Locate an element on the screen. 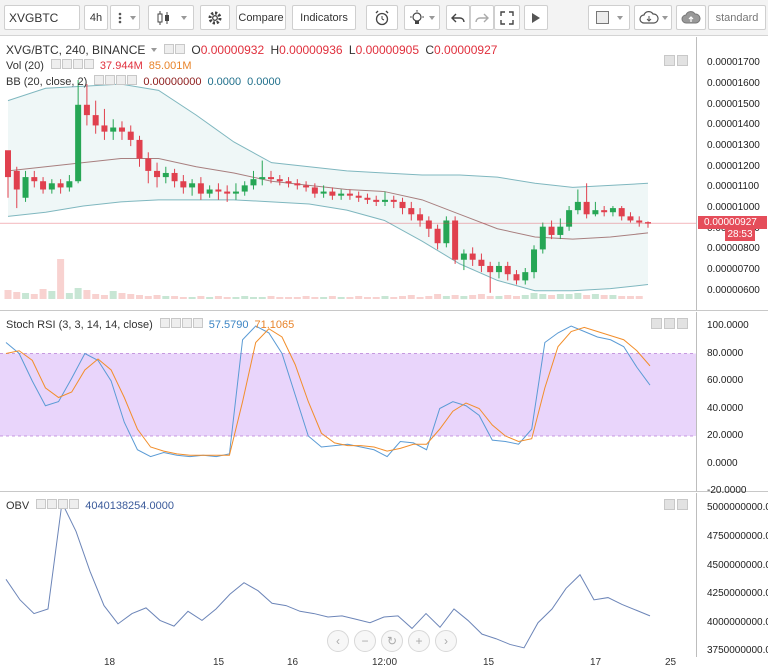 Image resolution: width=768 pixels, height=669 pixels. zoom-out-icon: − is located at coordinates (365, 641).